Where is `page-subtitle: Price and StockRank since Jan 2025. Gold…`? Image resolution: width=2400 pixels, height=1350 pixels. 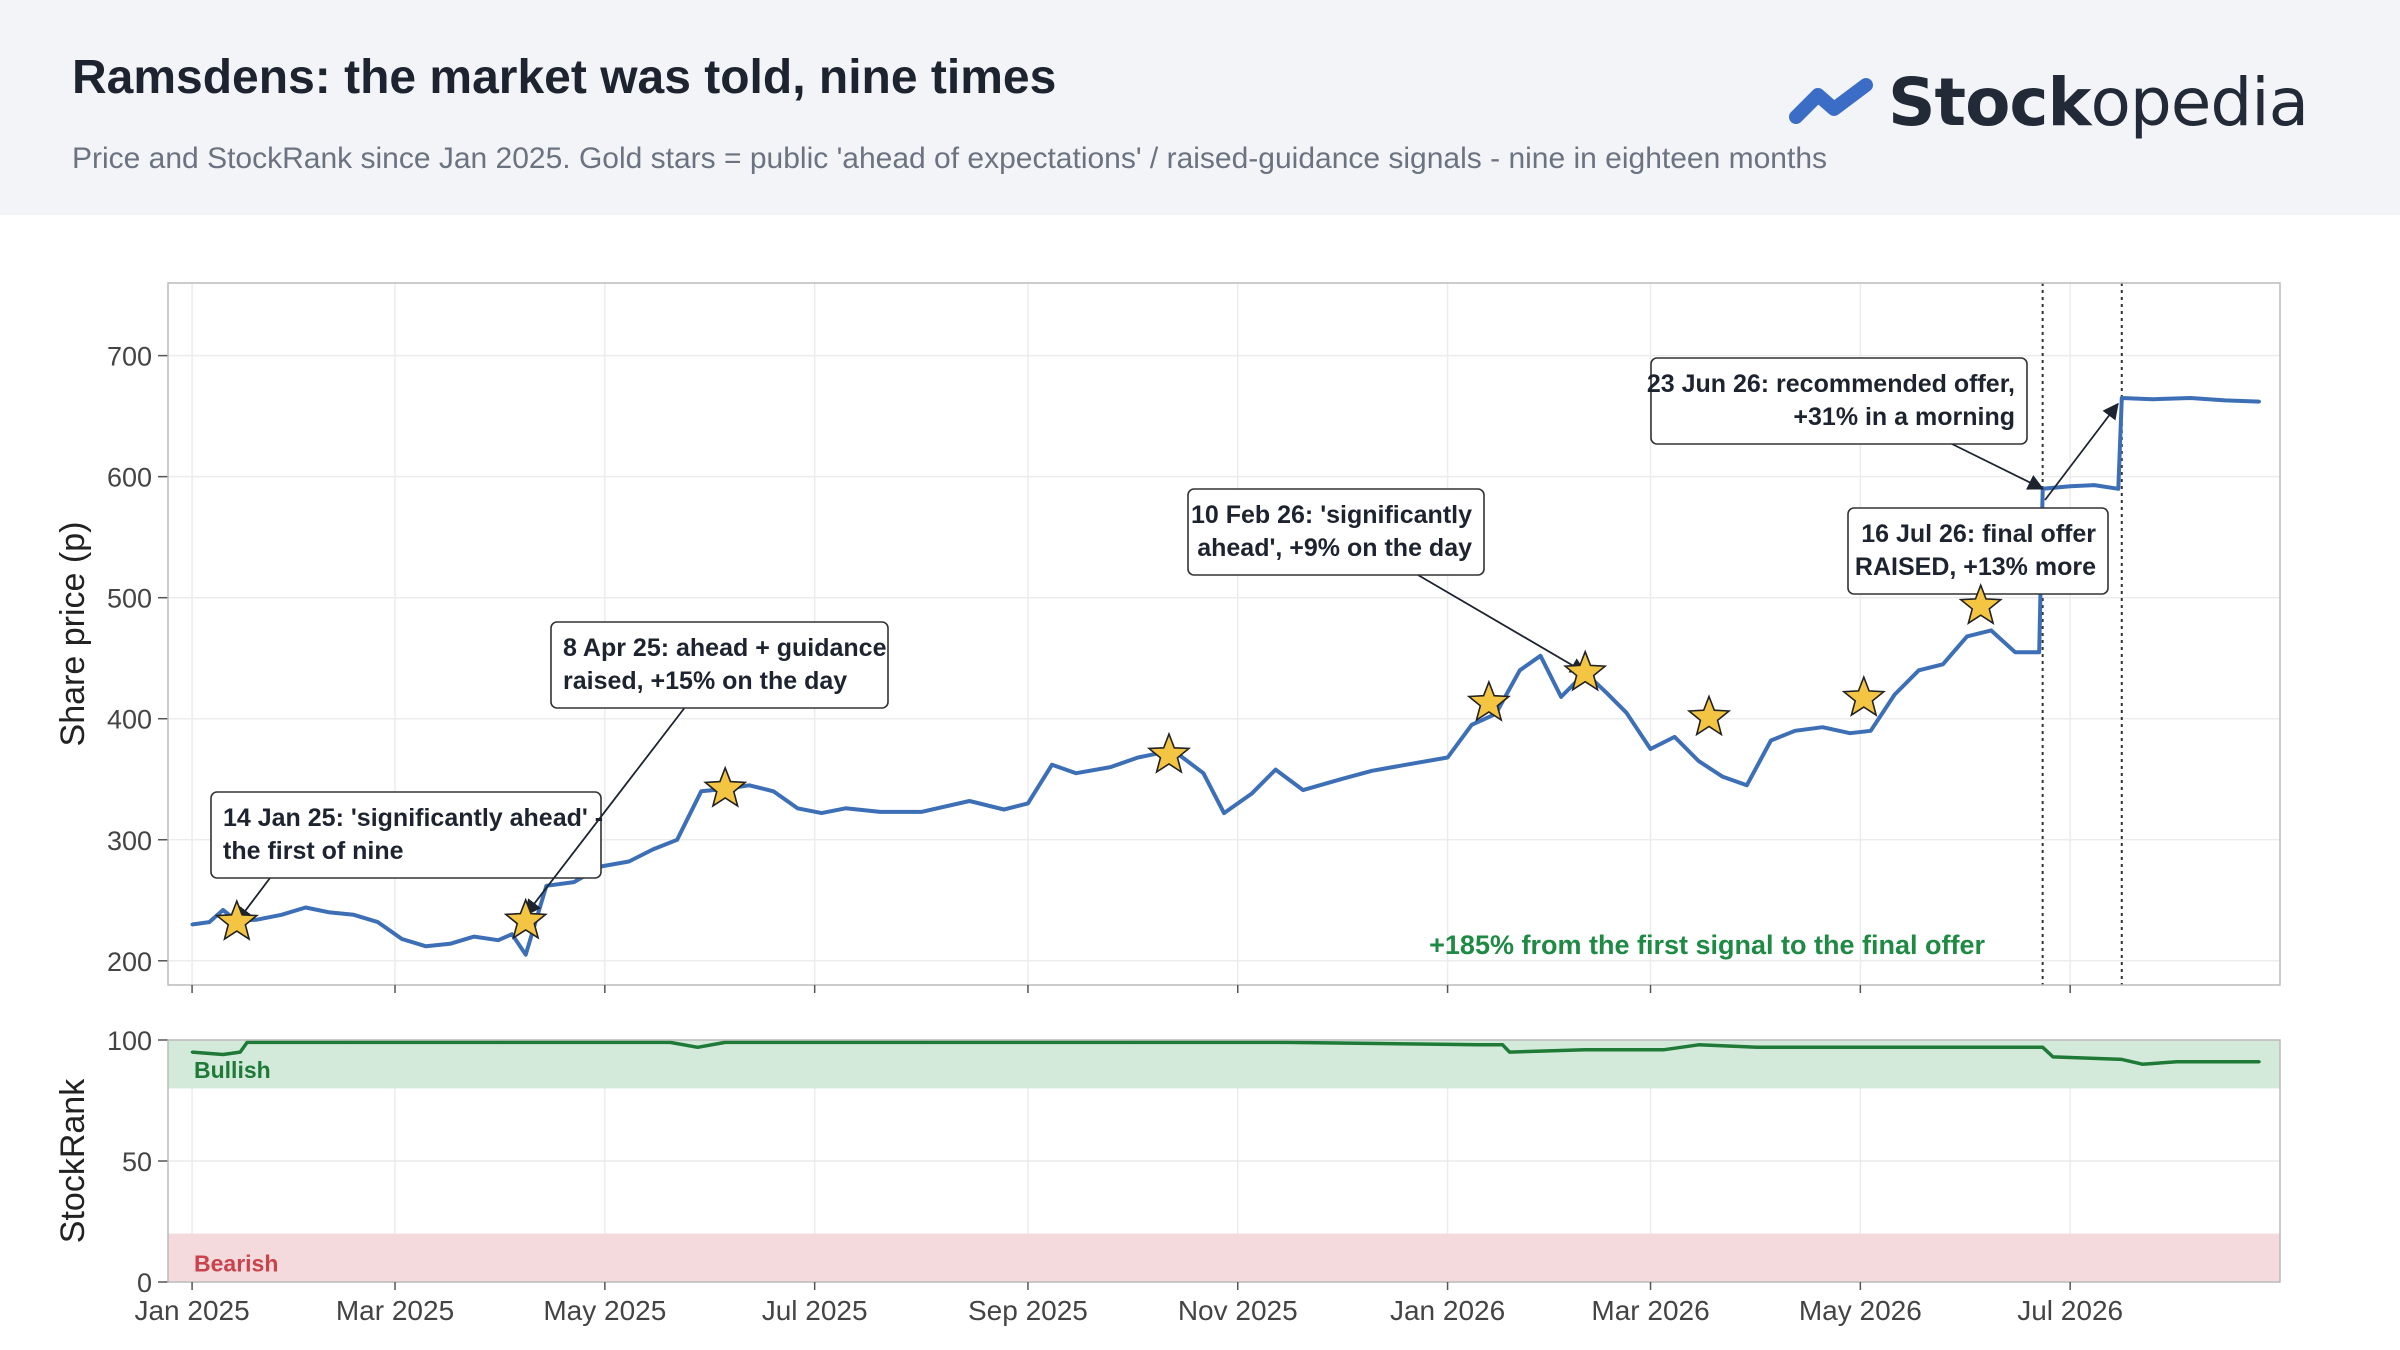
page-subtitle: Price and StockRank since Jan 2025. Gold… is located at coordinates (949, 158).